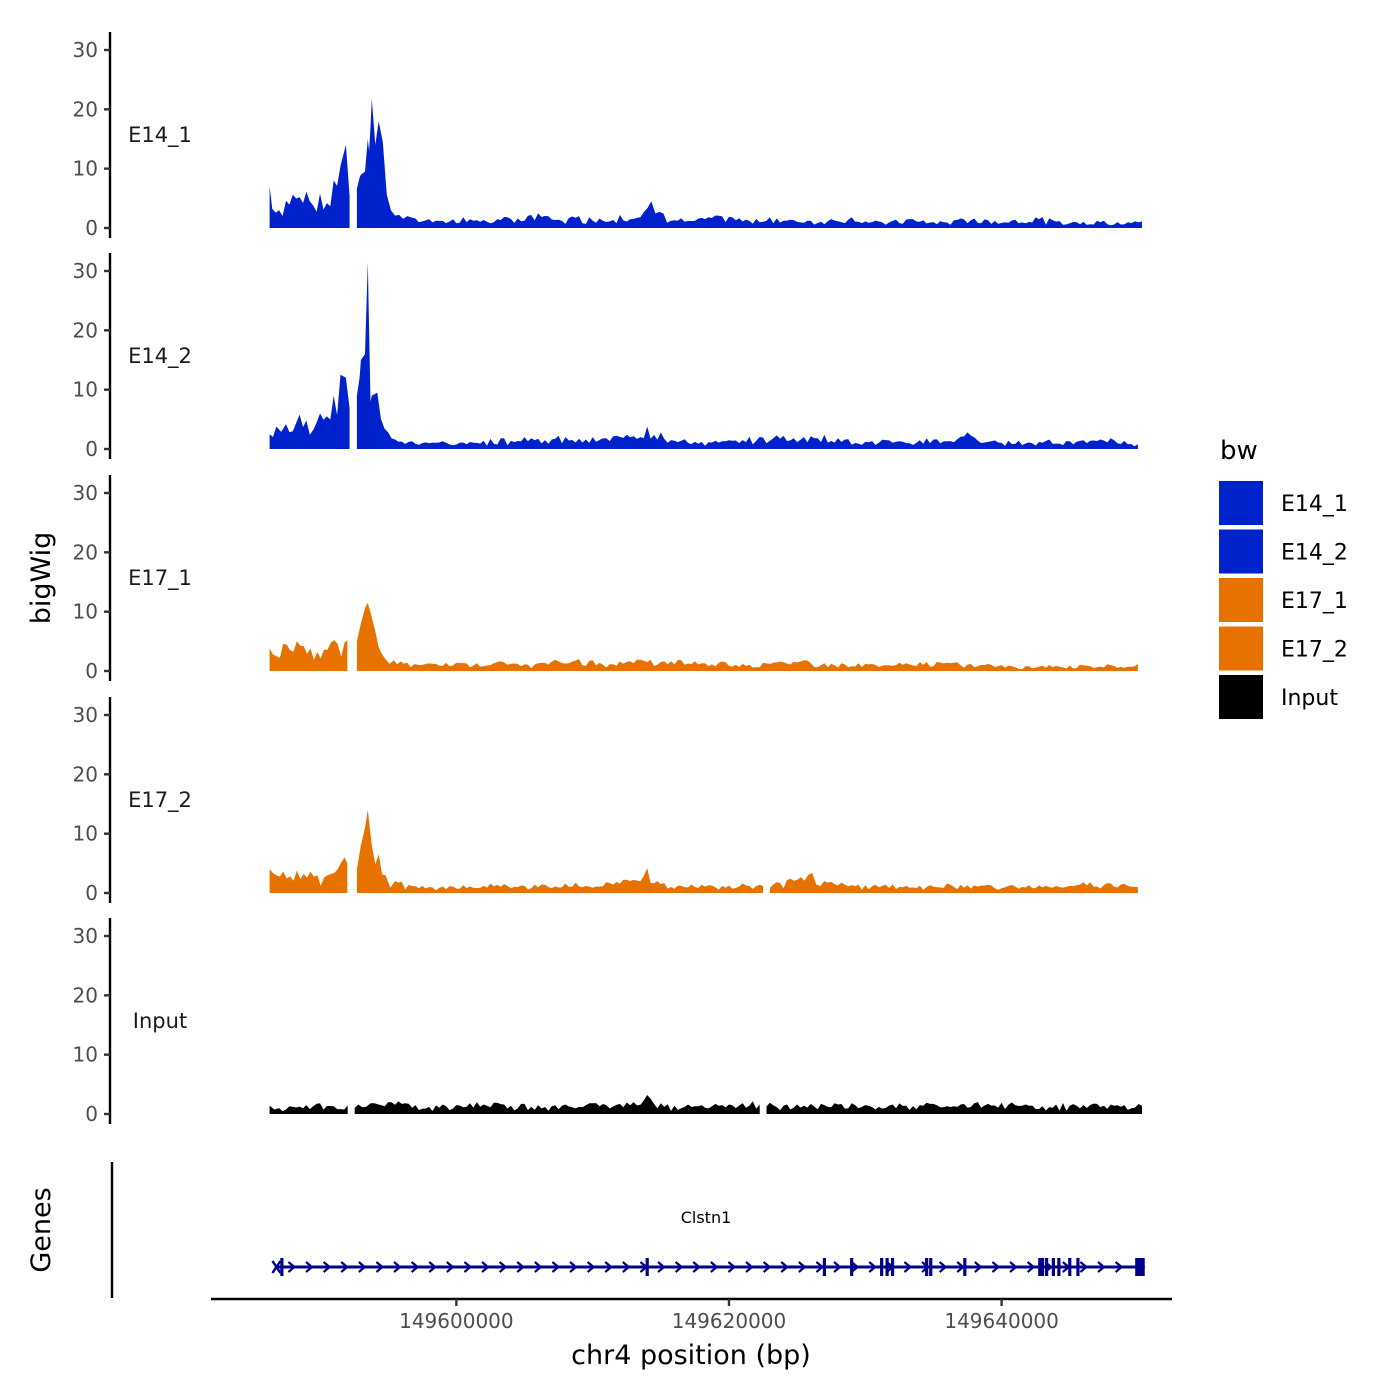 This screenshot has height=1400, width=1400. What do you see at coordinates (1314, 601) in the screenshot?
I see `legend-label: E17_1` at bounding box center [1314, 601].